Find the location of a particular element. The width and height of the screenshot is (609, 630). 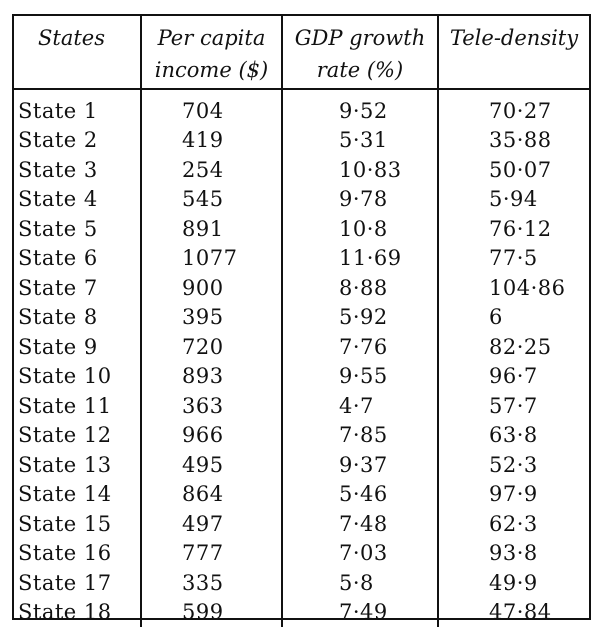

income-cell: 254 is located at coordinates (212, 170).